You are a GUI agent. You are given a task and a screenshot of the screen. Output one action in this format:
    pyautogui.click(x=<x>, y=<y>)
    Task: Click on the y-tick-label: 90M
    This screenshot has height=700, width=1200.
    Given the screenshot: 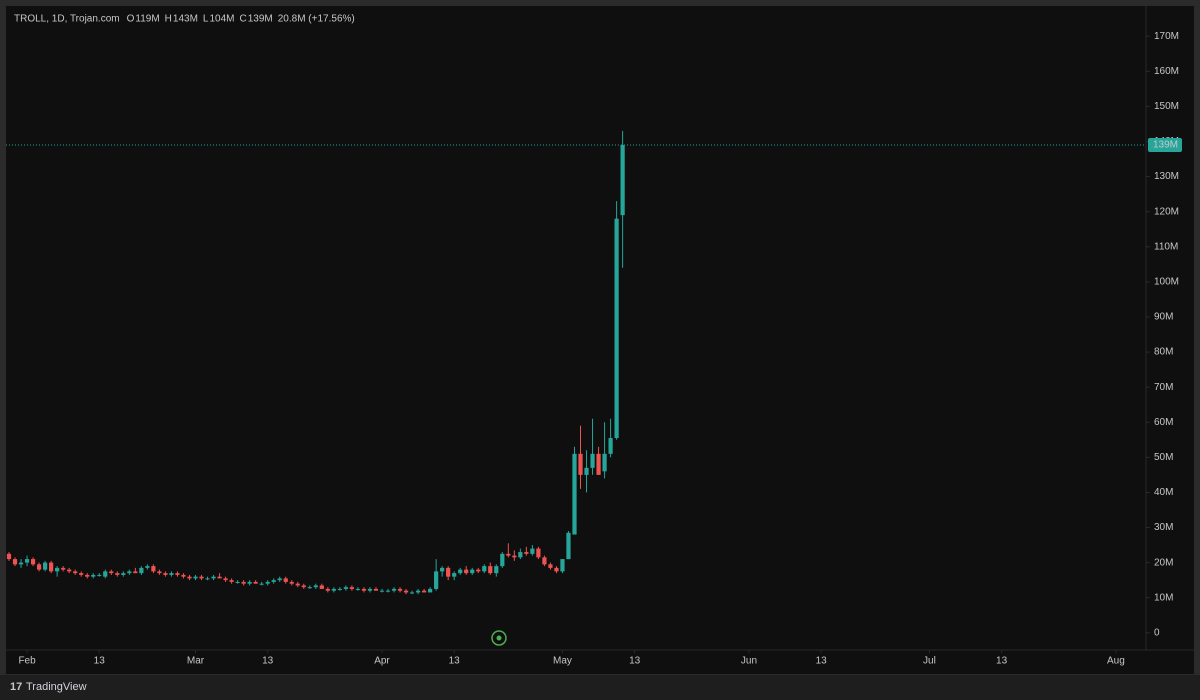 What is the action you would take?
    pyautogui.click(x=1163, y=317)
    